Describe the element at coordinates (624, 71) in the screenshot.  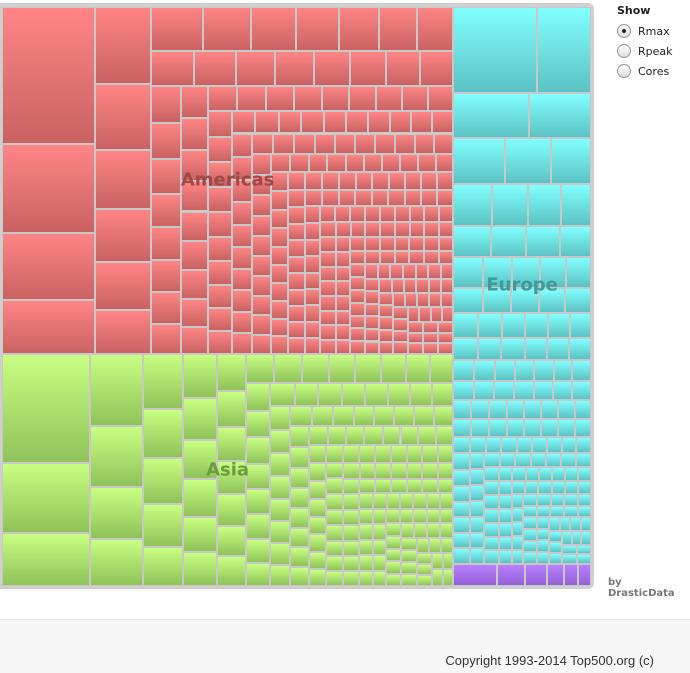
I see `radio-cores` at that location.